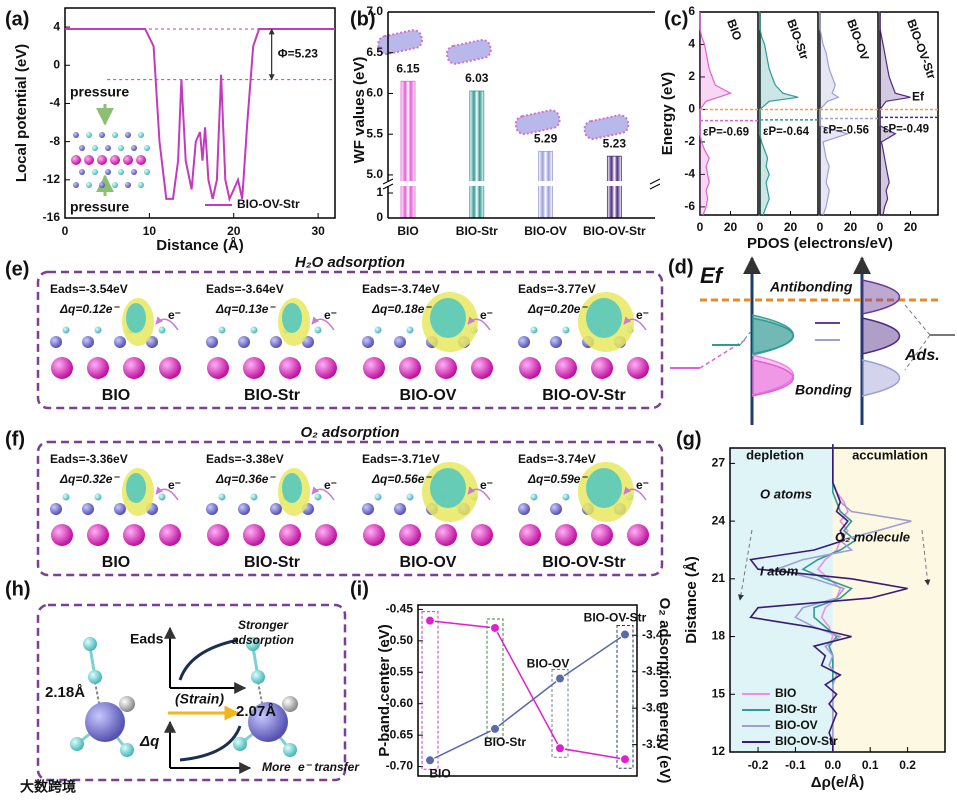 This screenshot has width=957, height=801. What do you see at coordinates (374, 11) in the screenshot?
I see `tick-label: 7.0` at bounding box center [374, 11].